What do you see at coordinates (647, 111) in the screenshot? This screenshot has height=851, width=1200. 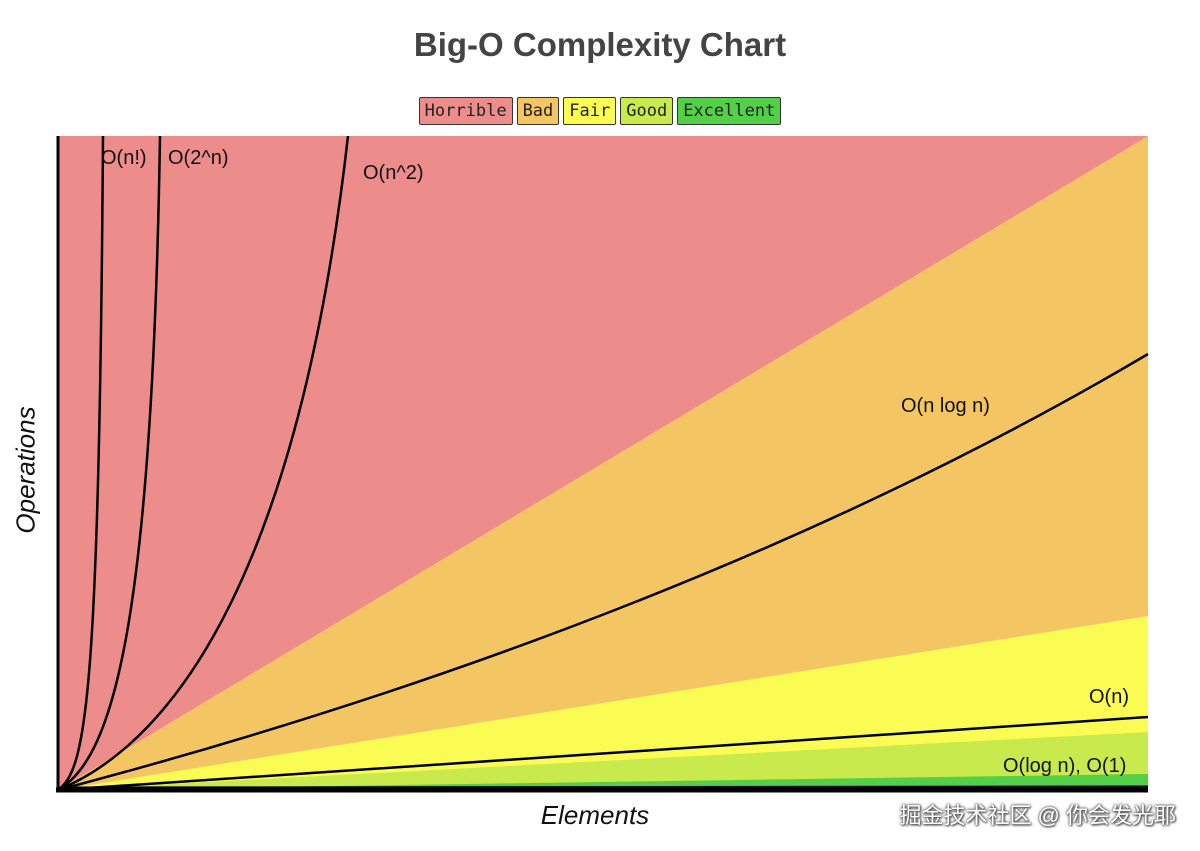 I see `legend-good: Good` at bounding box center [647, 111].